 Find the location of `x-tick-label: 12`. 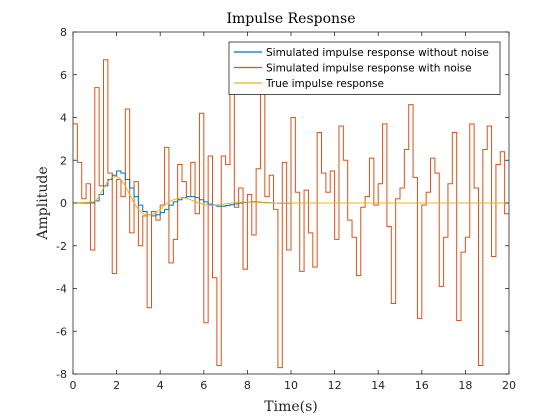

x-tick-label: 12 is located at coordinates (335, 385).